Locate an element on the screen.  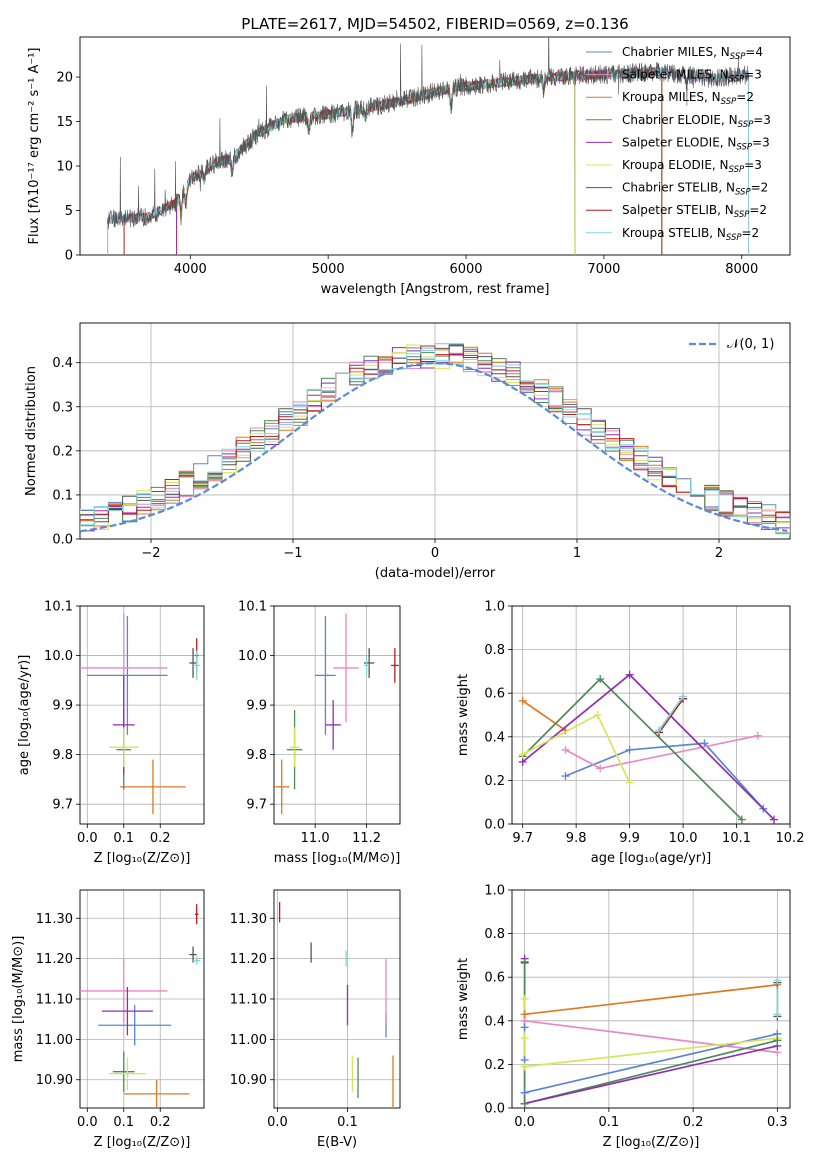
histogram-series is located at coordinates (435, 442).